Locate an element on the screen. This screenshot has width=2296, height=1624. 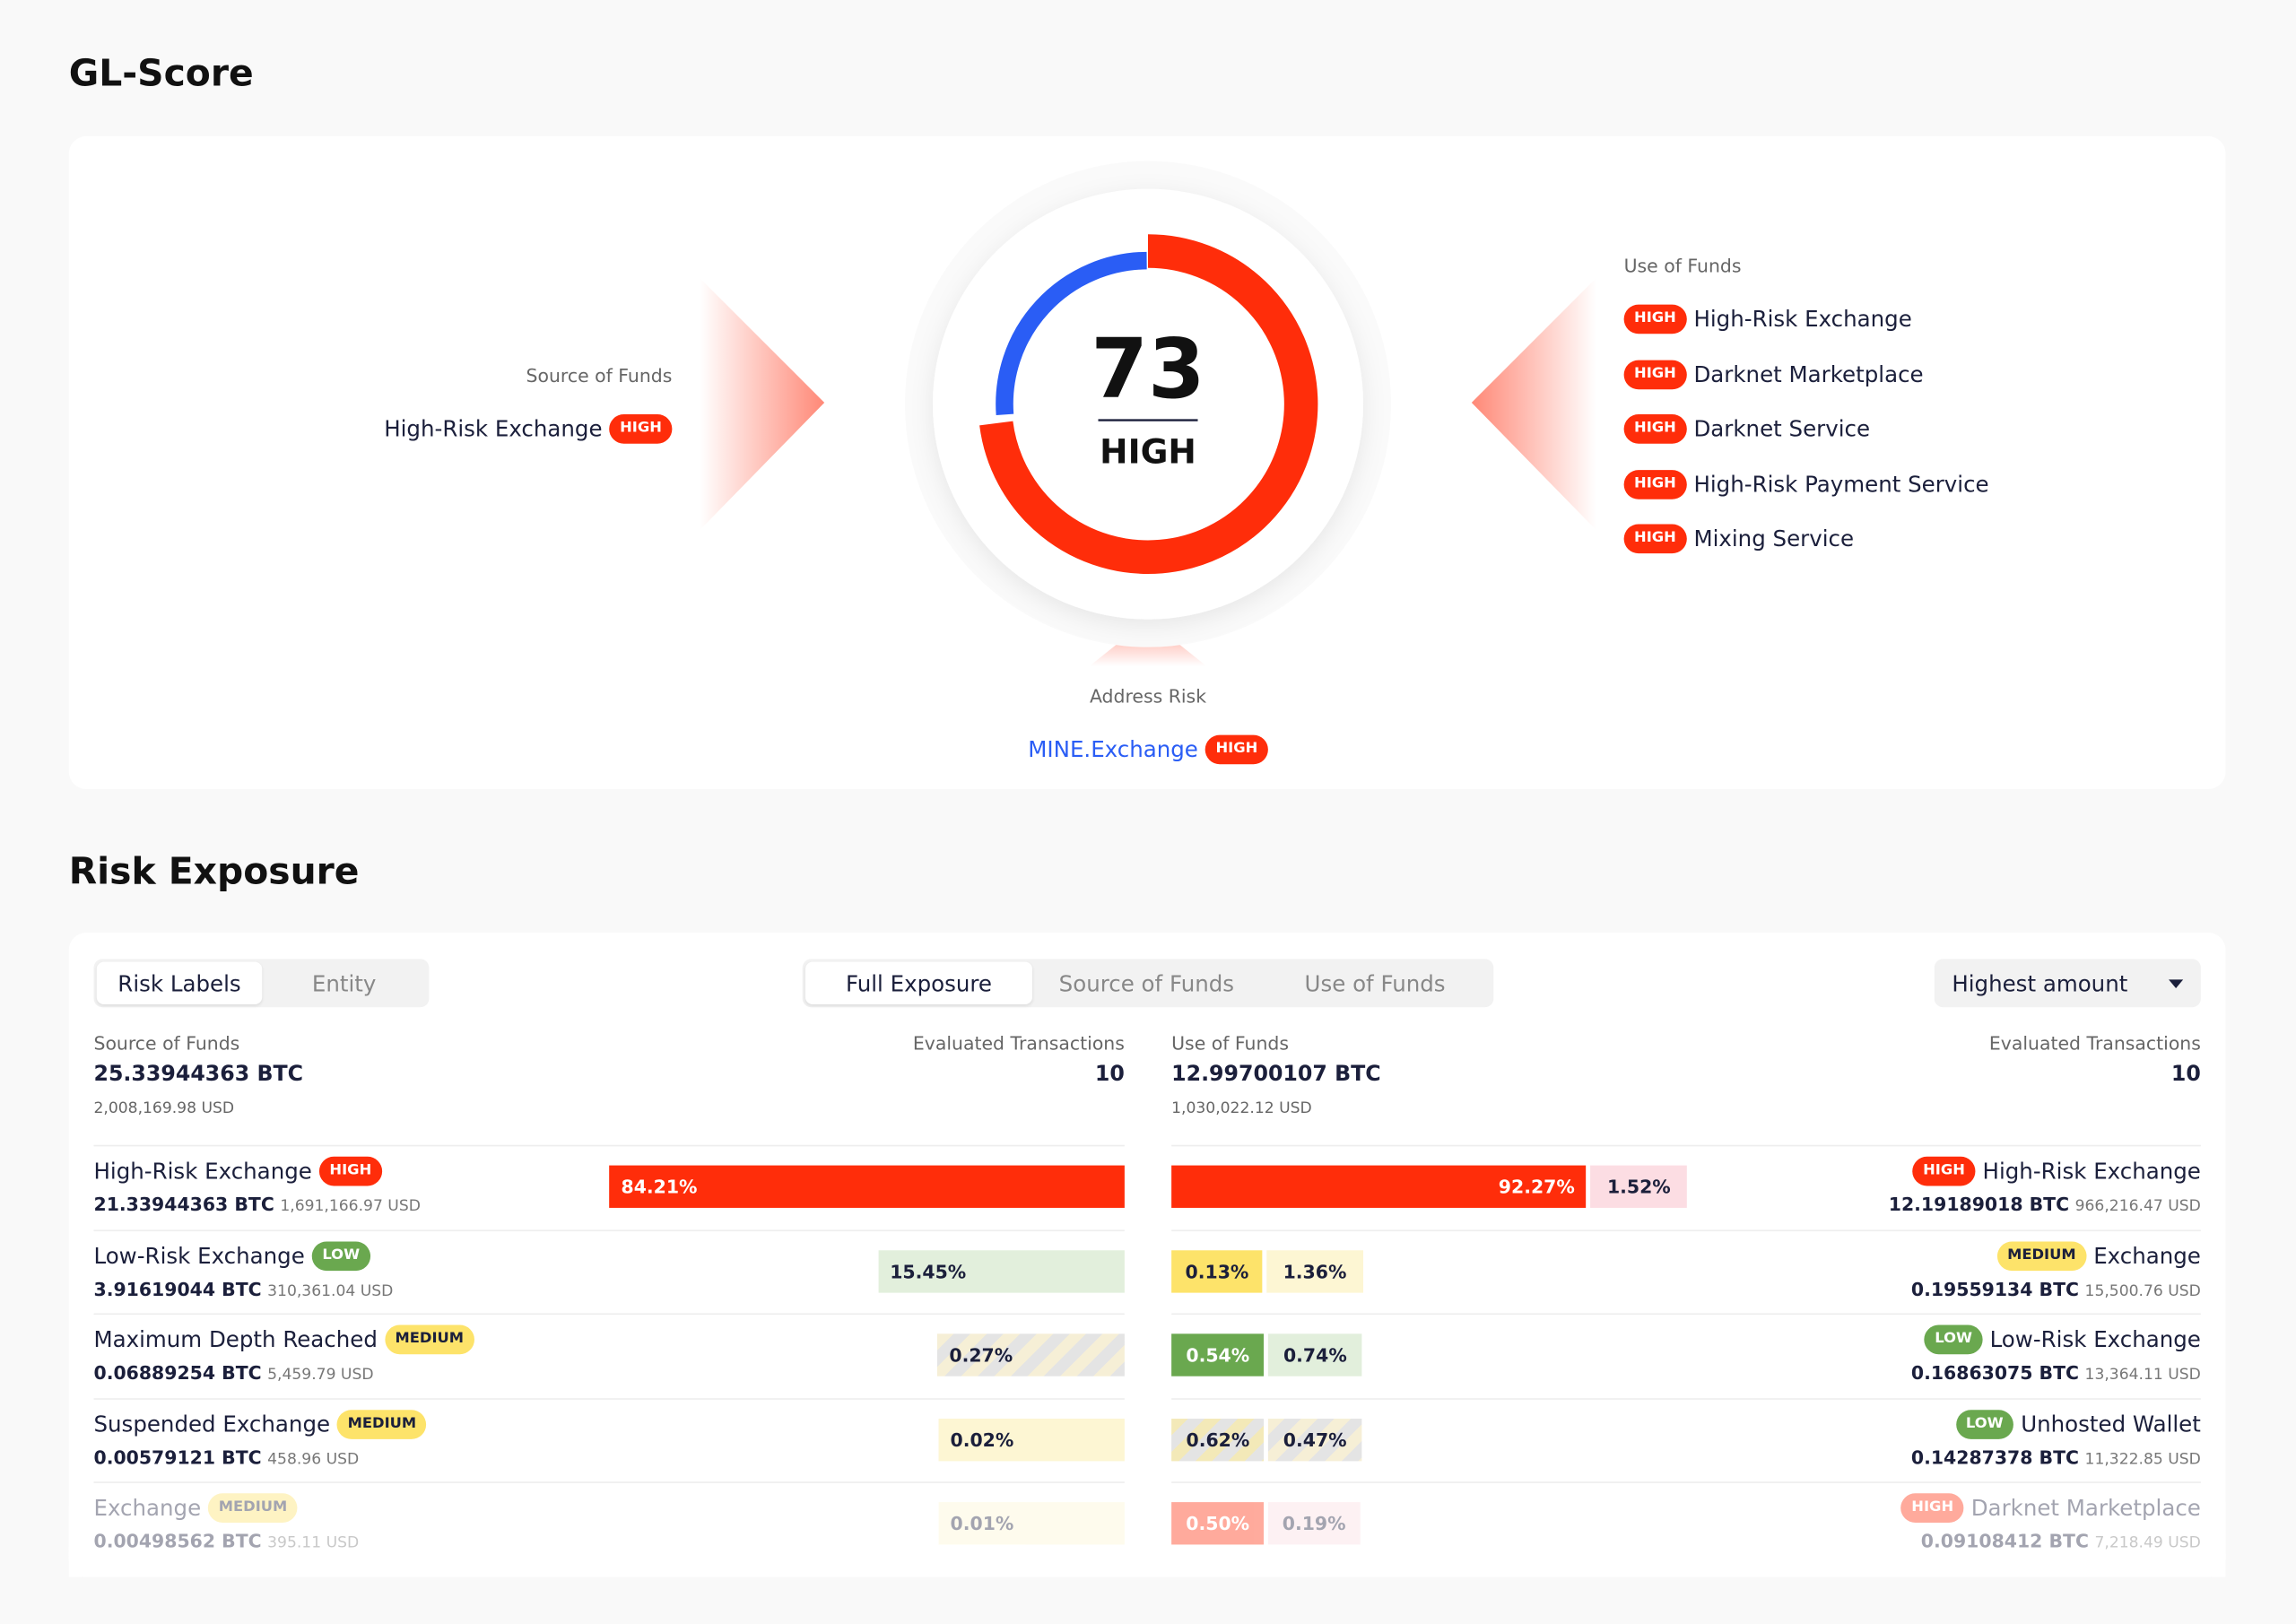
row-amount: 21.33944363 BTC 1,691,166.97 USD is located at coordinates (256, 1204).